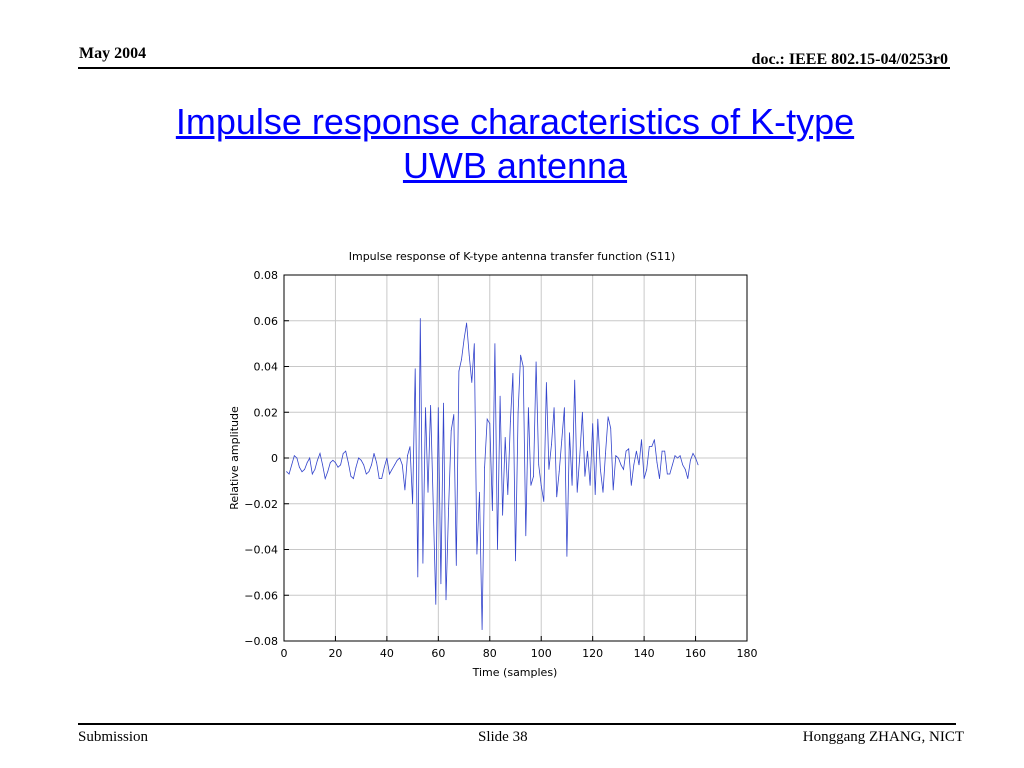 This screenshot has height=768, width=1024. I want to click on y-tick-label: −0.02, so click(261, 504).